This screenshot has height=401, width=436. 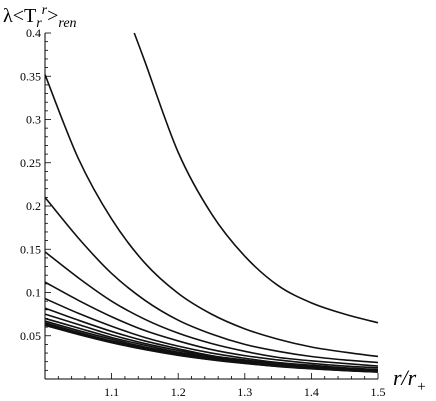 I want to click on x-tick-label: 1.1, so click(x=111, y=392).